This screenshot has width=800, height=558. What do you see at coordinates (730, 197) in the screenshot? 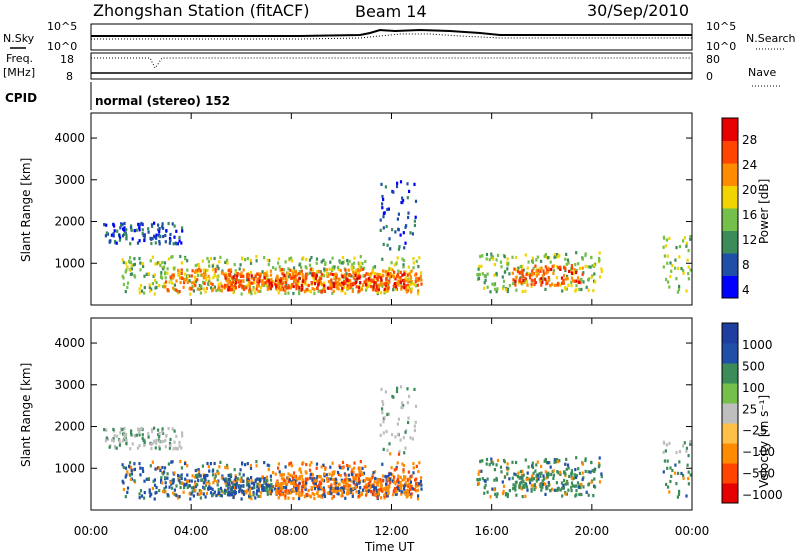
I see `colorbar-swatch` at bounding box center [730, 197].